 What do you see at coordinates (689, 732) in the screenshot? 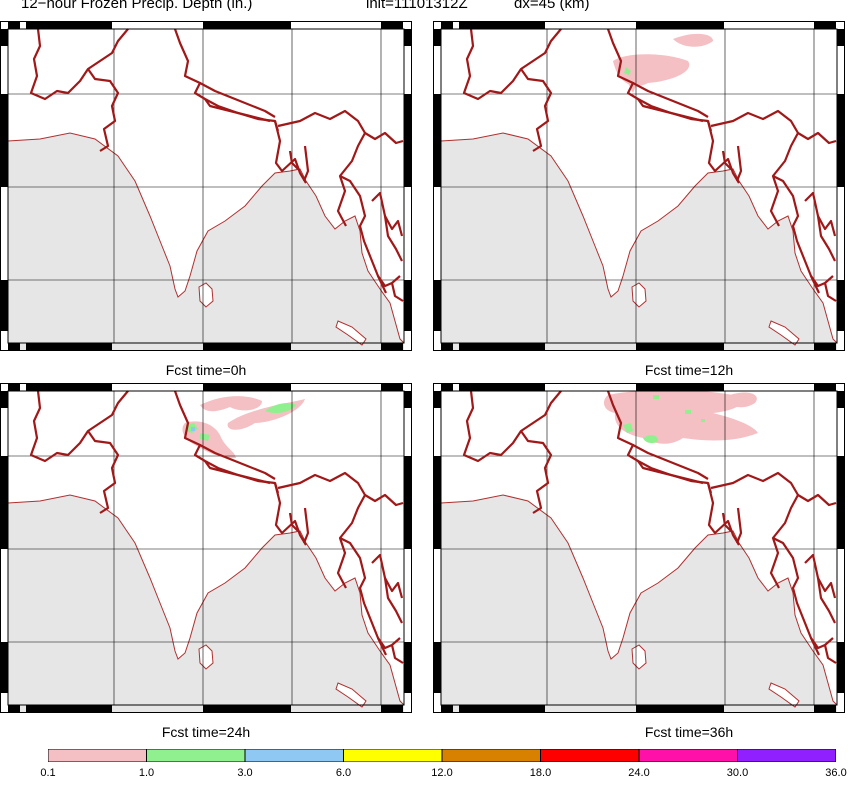
I see `fcst-label-36h: Fcst time=36h` at bounding box center [689, 732].